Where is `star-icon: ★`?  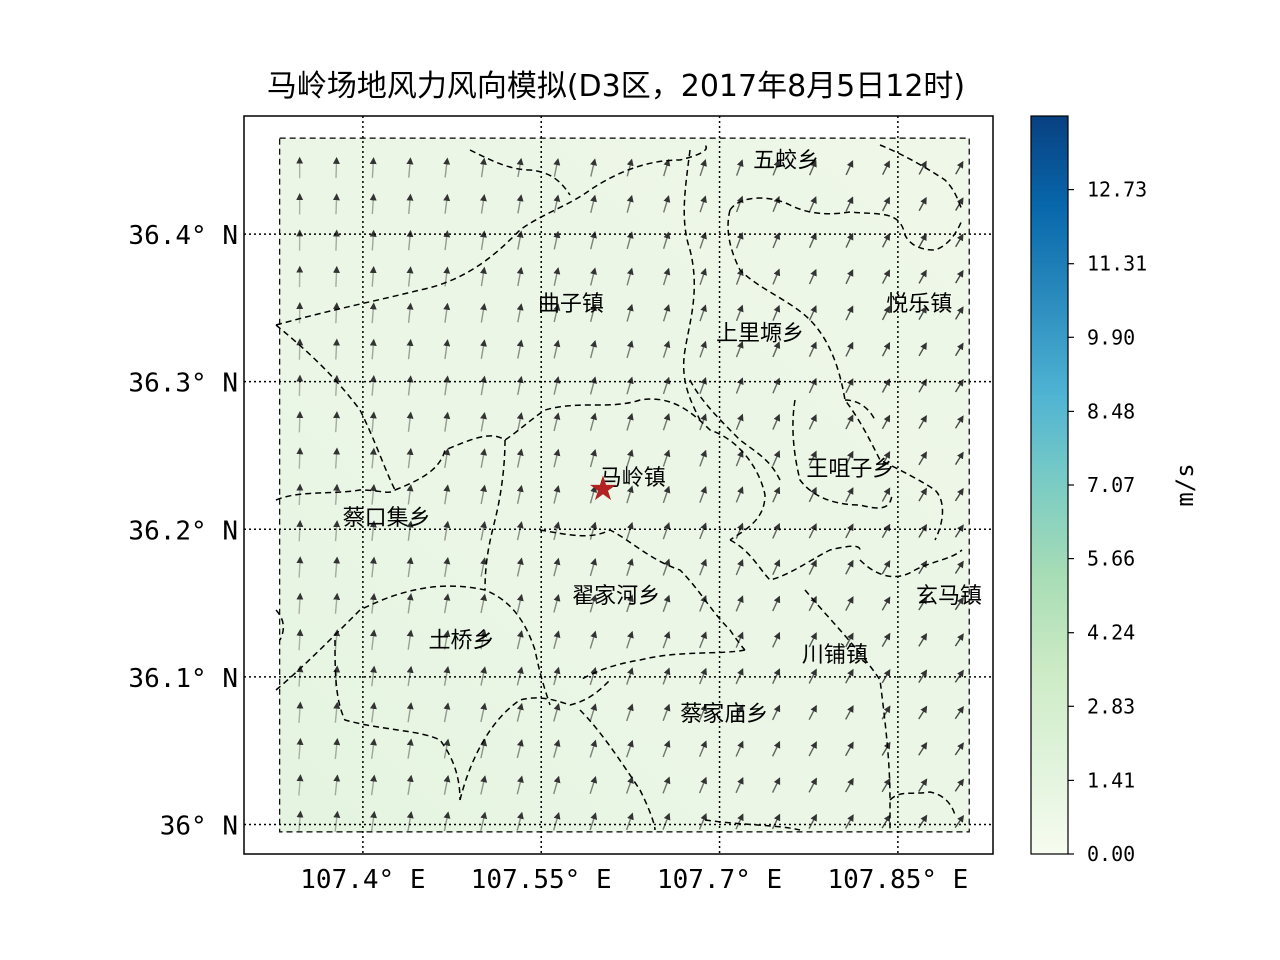
star-icon: ★ is located at coordinates (603, 489).